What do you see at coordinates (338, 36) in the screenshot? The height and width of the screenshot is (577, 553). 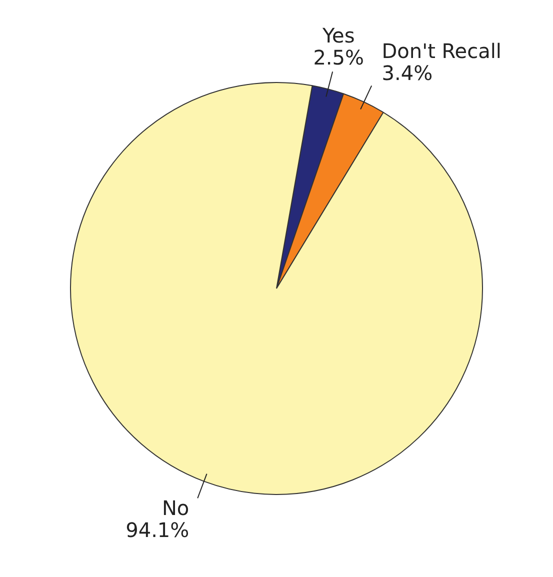 I see `slice-label: Yes` at bounding box center [338, 36].